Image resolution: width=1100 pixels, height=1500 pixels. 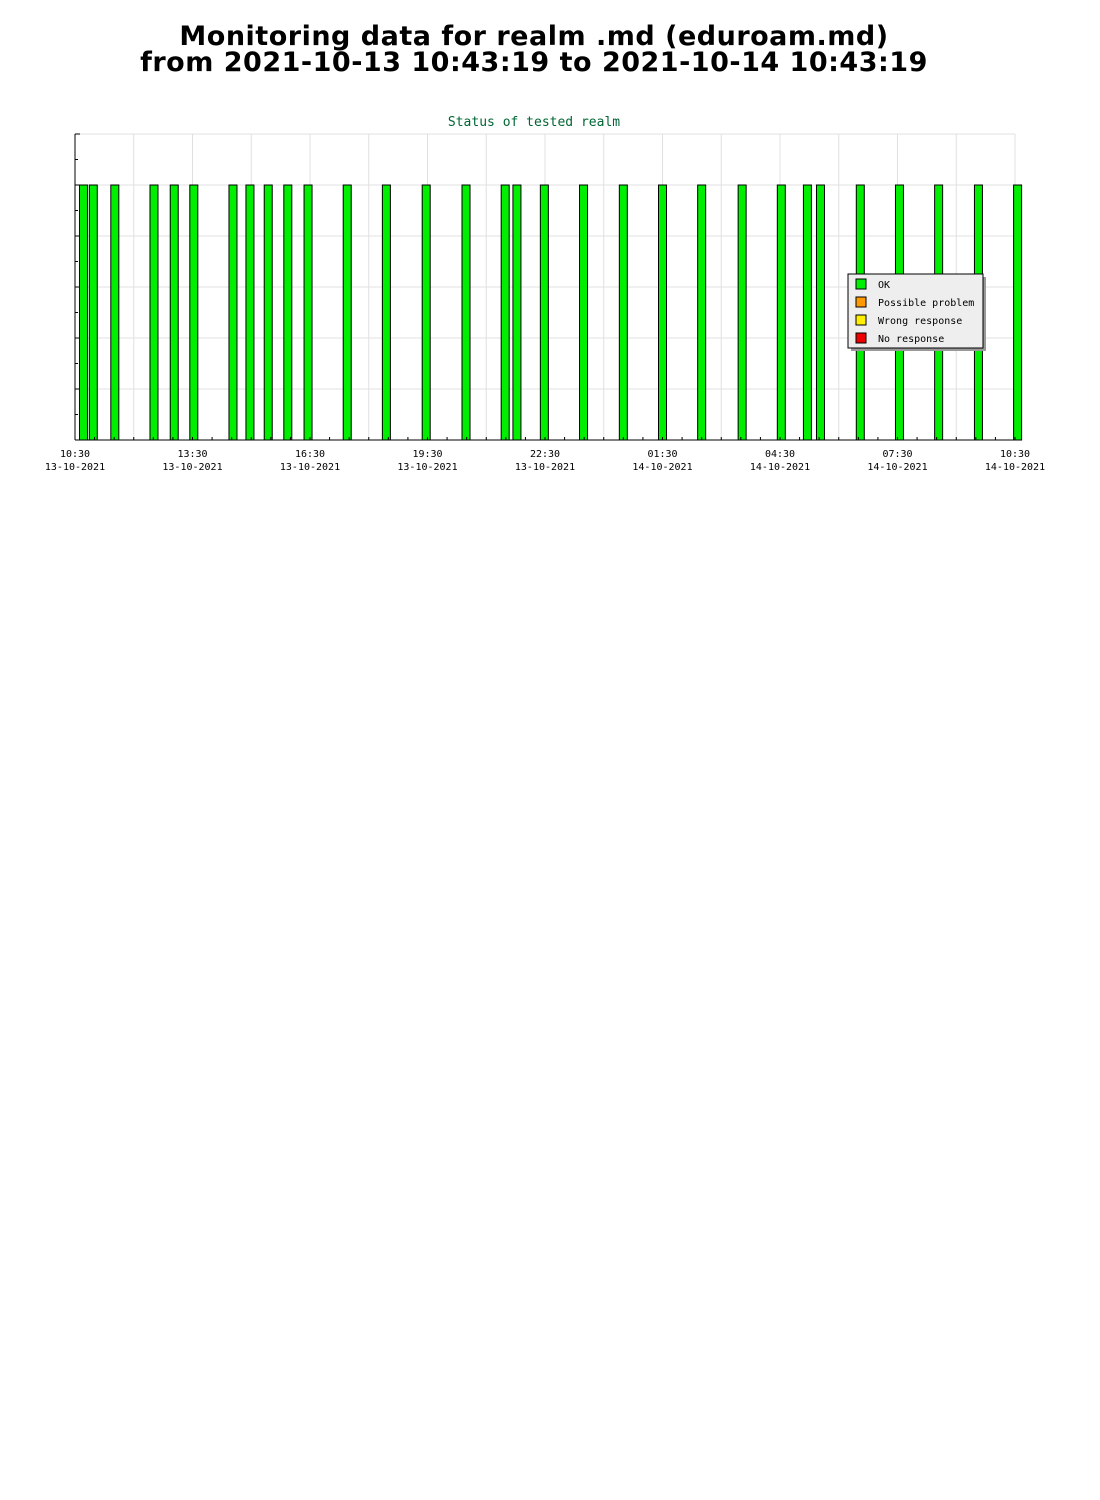 I want to click on x-tick-label-time: 04:30, so click(x=780, y=454).